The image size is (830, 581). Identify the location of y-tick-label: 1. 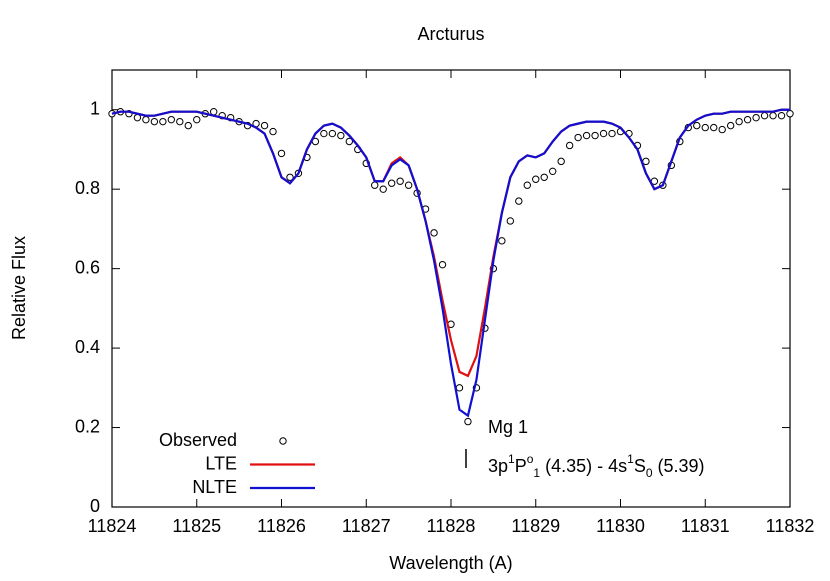
(95, 108).